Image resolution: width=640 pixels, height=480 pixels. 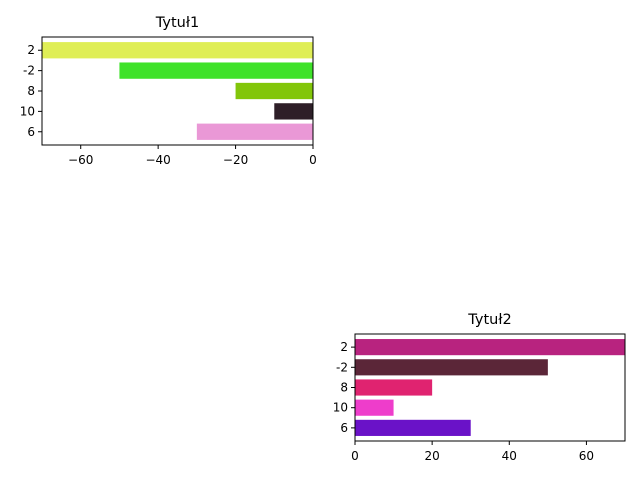 What do you see at coordinates (509, 456) in the screenshot?
I see `x-tick-label: 40` at bounding box center [509, 456].